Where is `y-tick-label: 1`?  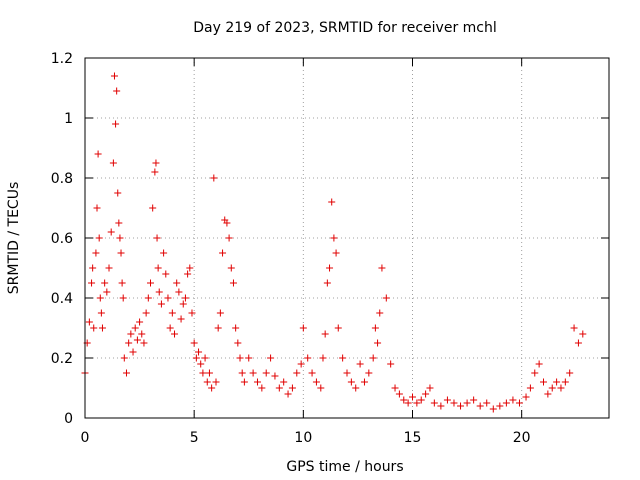
y-tick-label: 1 is located at coordinates (68, 119).